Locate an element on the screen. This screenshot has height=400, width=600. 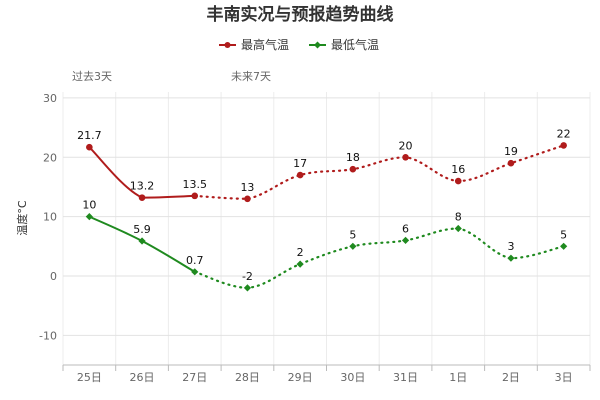
x-tick-label: 27日 is located at coordinates (194, 377).